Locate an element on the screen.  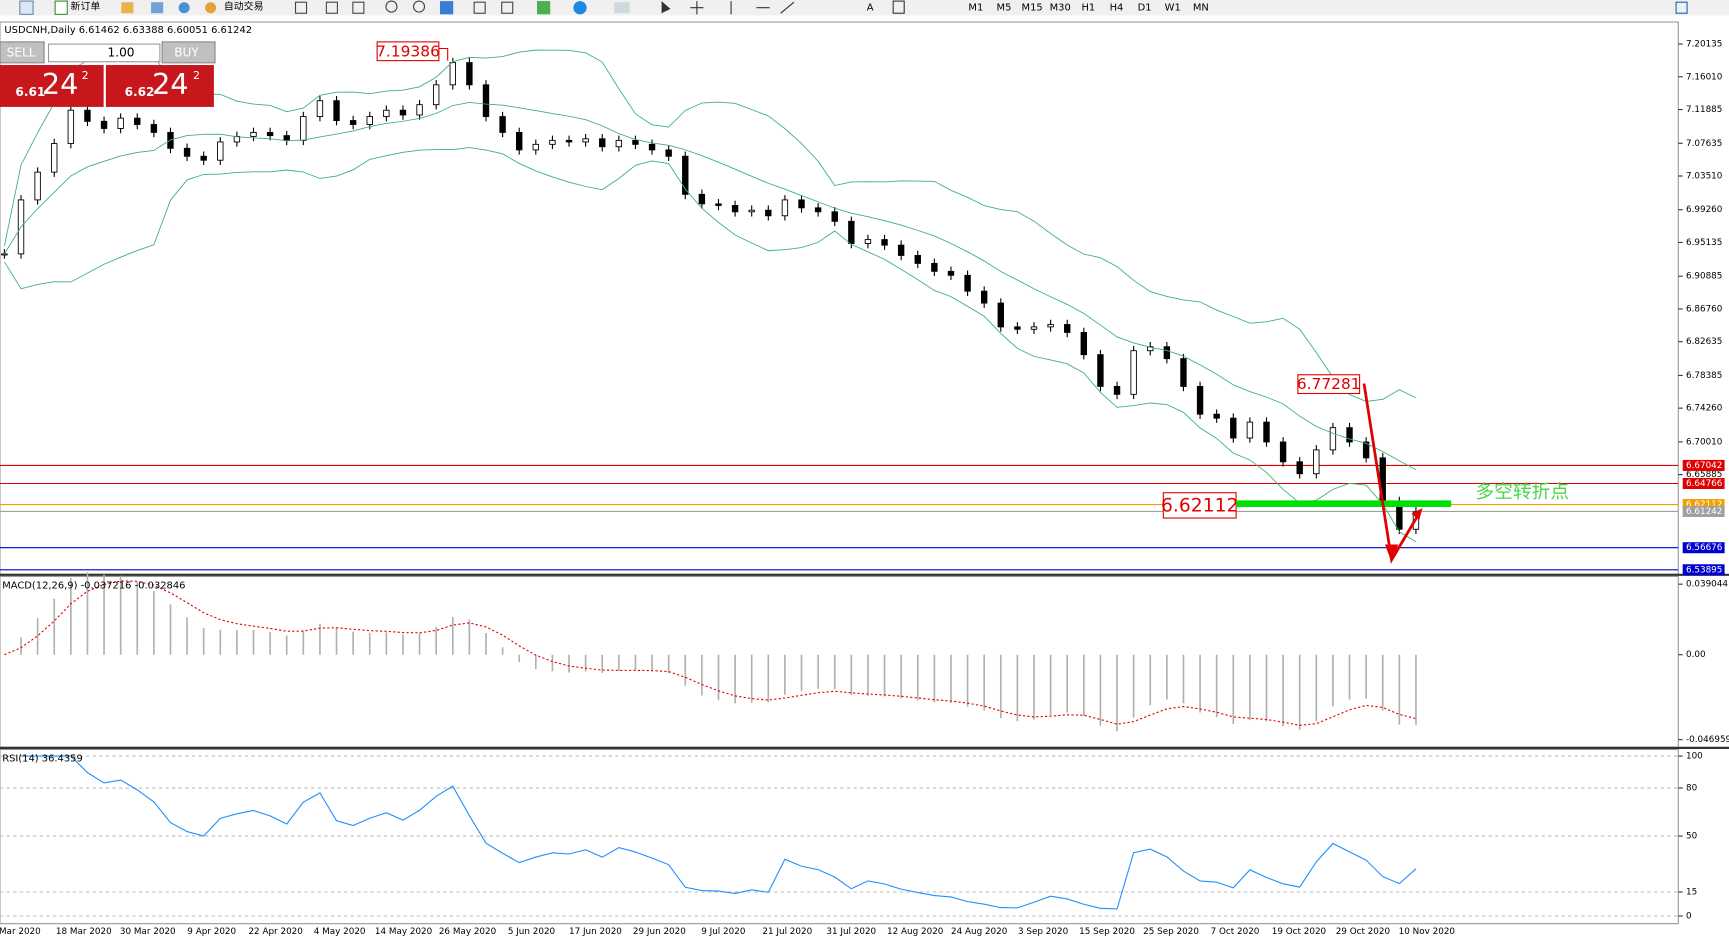
x-tick-label: 26 May 2020 is located at coordinates (468, 932).